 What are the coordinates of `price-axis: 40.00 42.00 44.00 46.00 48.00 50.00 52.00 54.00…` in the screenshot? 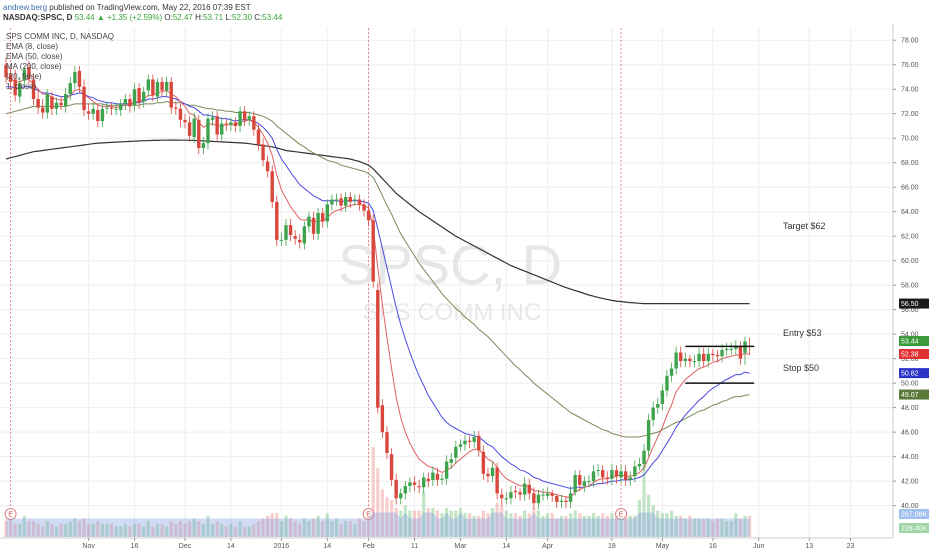 It's located at (906, 274).